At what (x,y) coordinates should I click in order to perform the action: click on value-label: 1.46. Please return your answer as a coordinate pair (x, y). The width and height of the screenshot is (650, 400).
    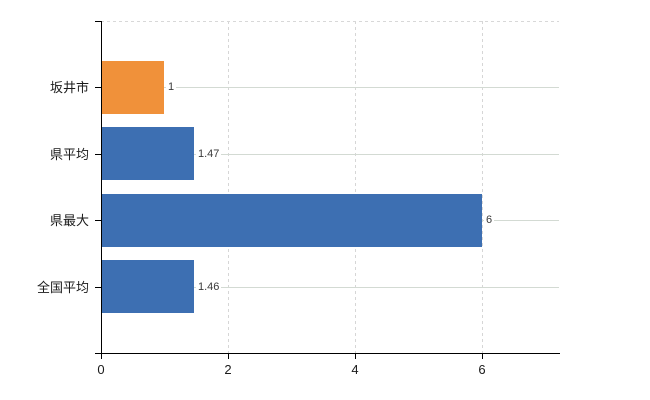
    Looking at the image, I should click on (209, 287).